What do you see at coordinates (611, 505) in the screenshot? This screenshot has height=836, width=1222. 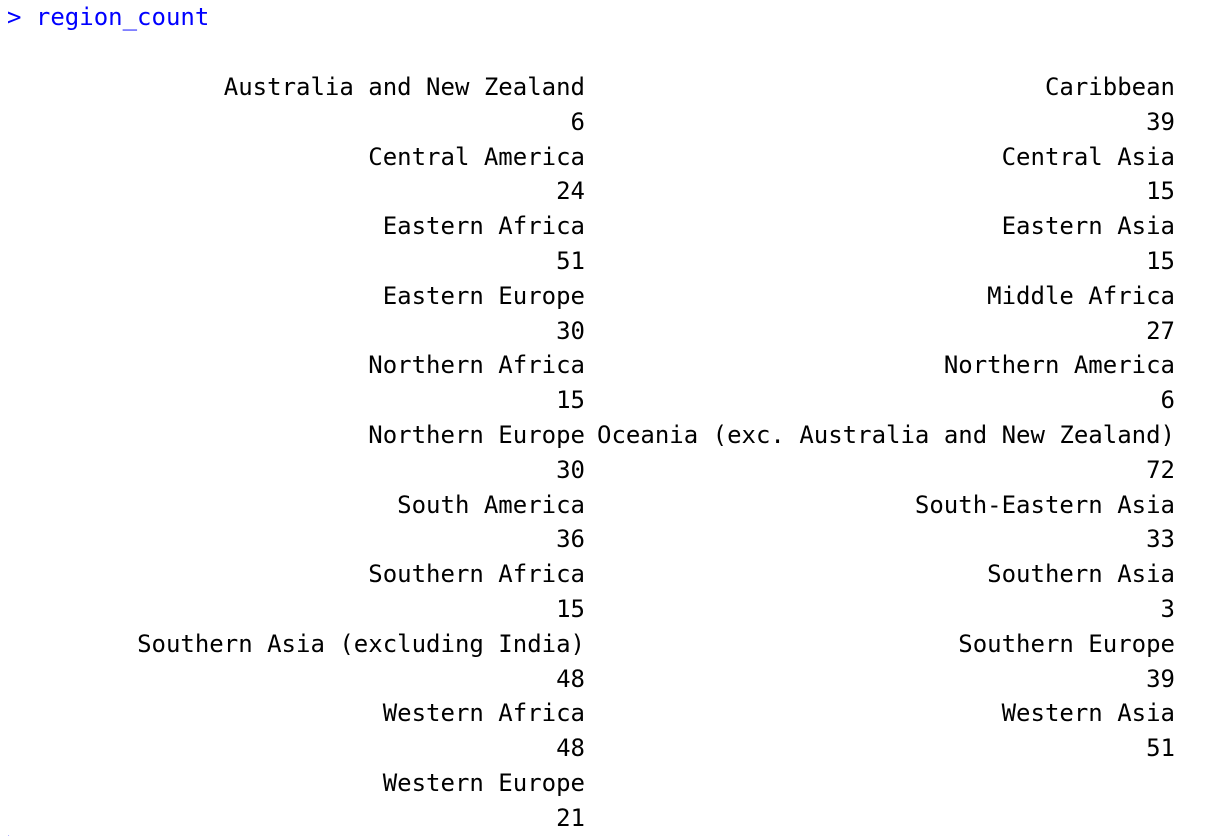 I see `output-names-row: South America South-Eastern Asia` at bounding box center [611, 505].